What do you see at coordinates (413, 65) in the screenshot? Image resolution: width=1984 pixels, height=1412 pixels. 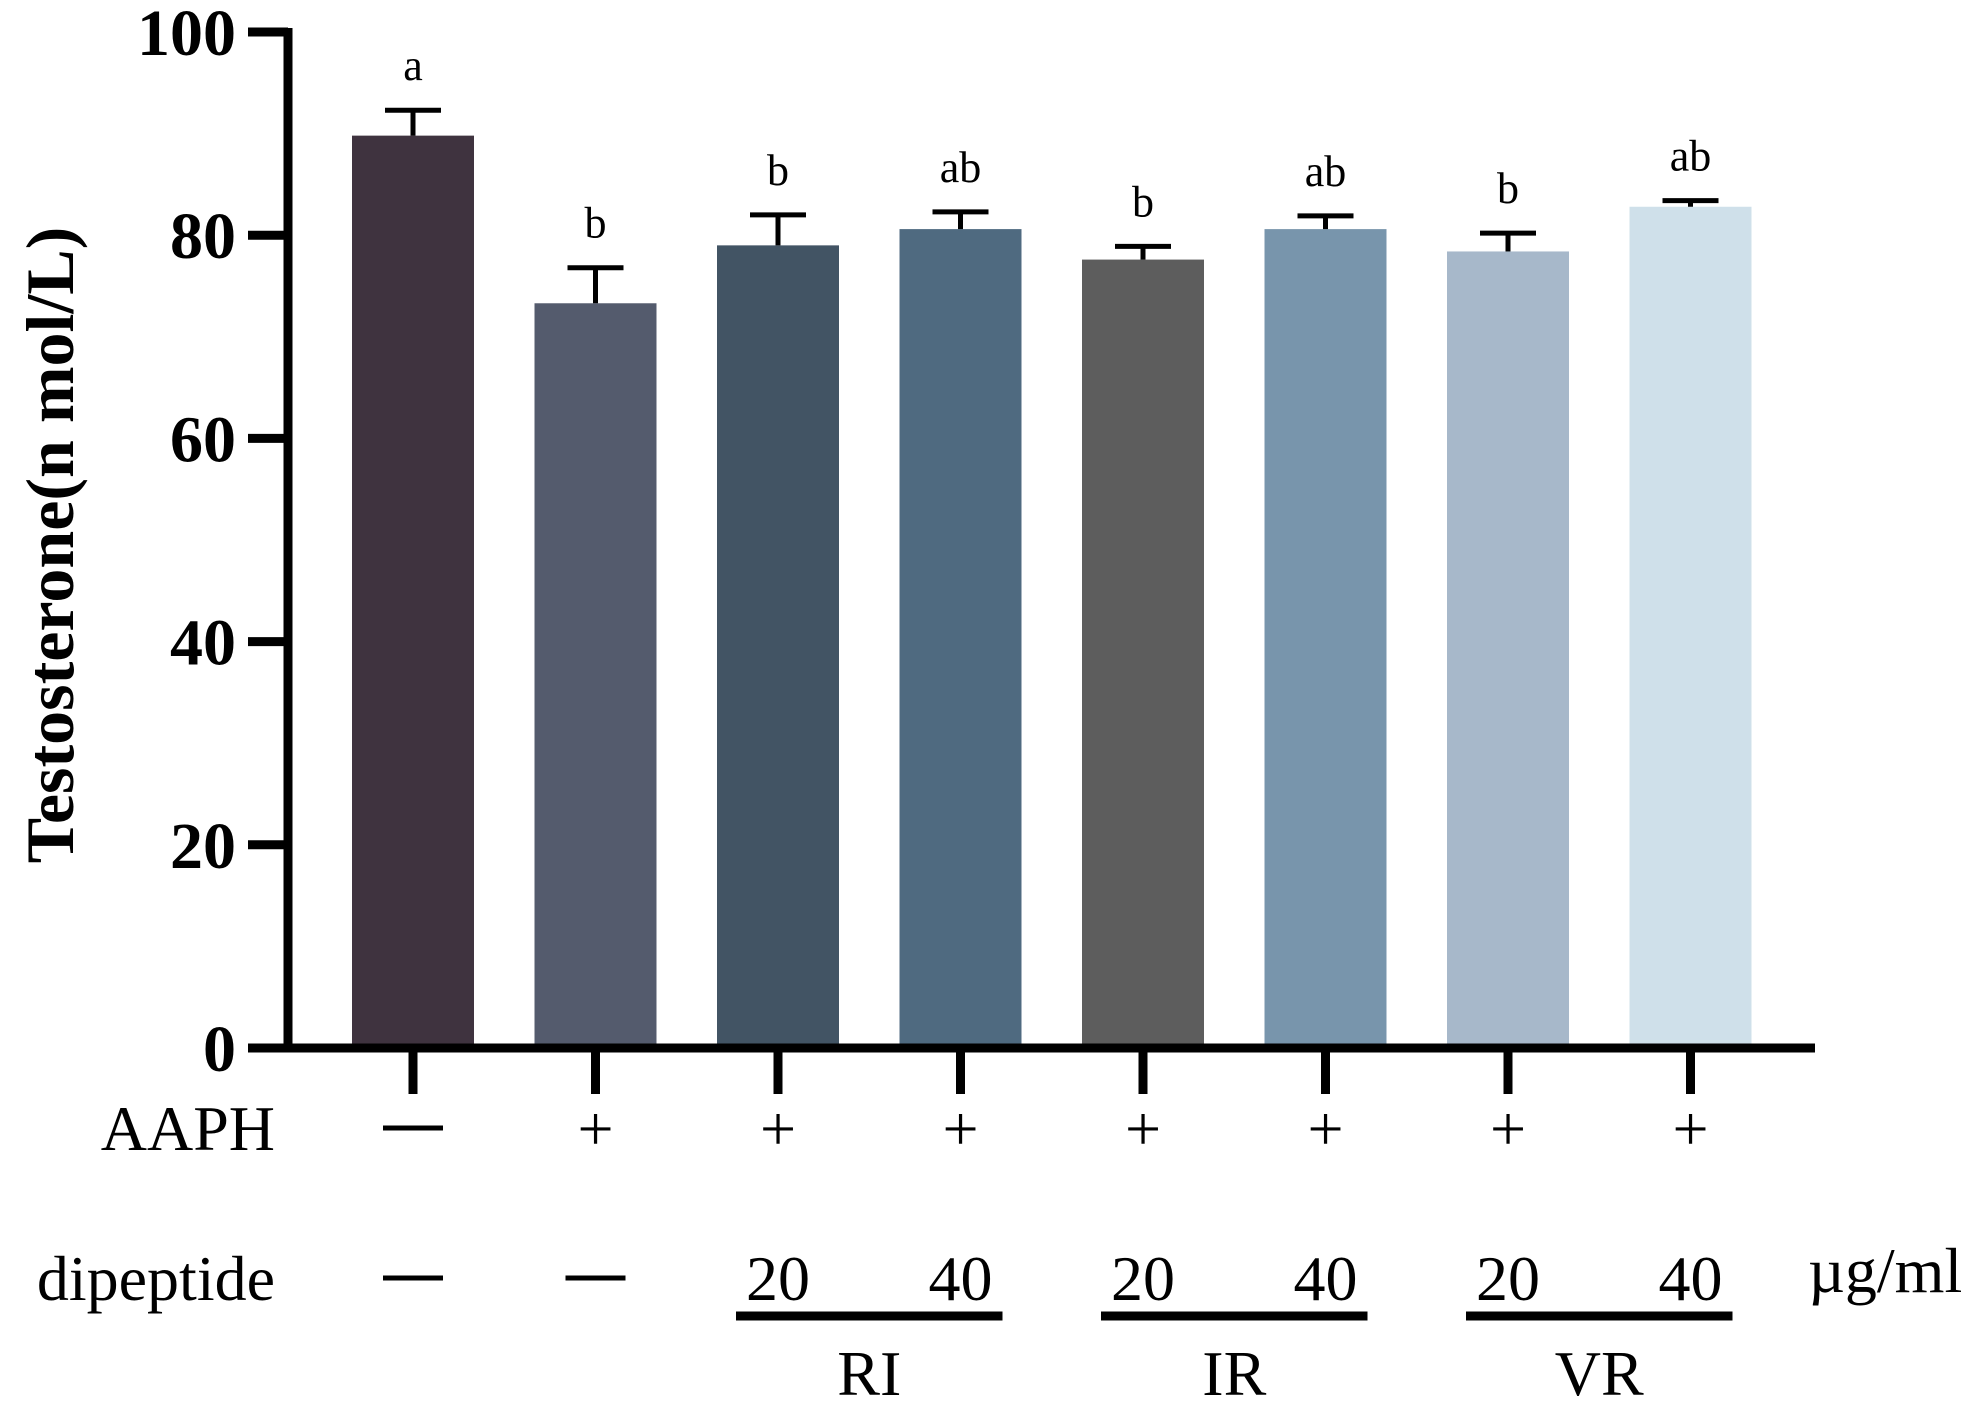 I see `significance-label-1: a` at bounding box center [413, 65].